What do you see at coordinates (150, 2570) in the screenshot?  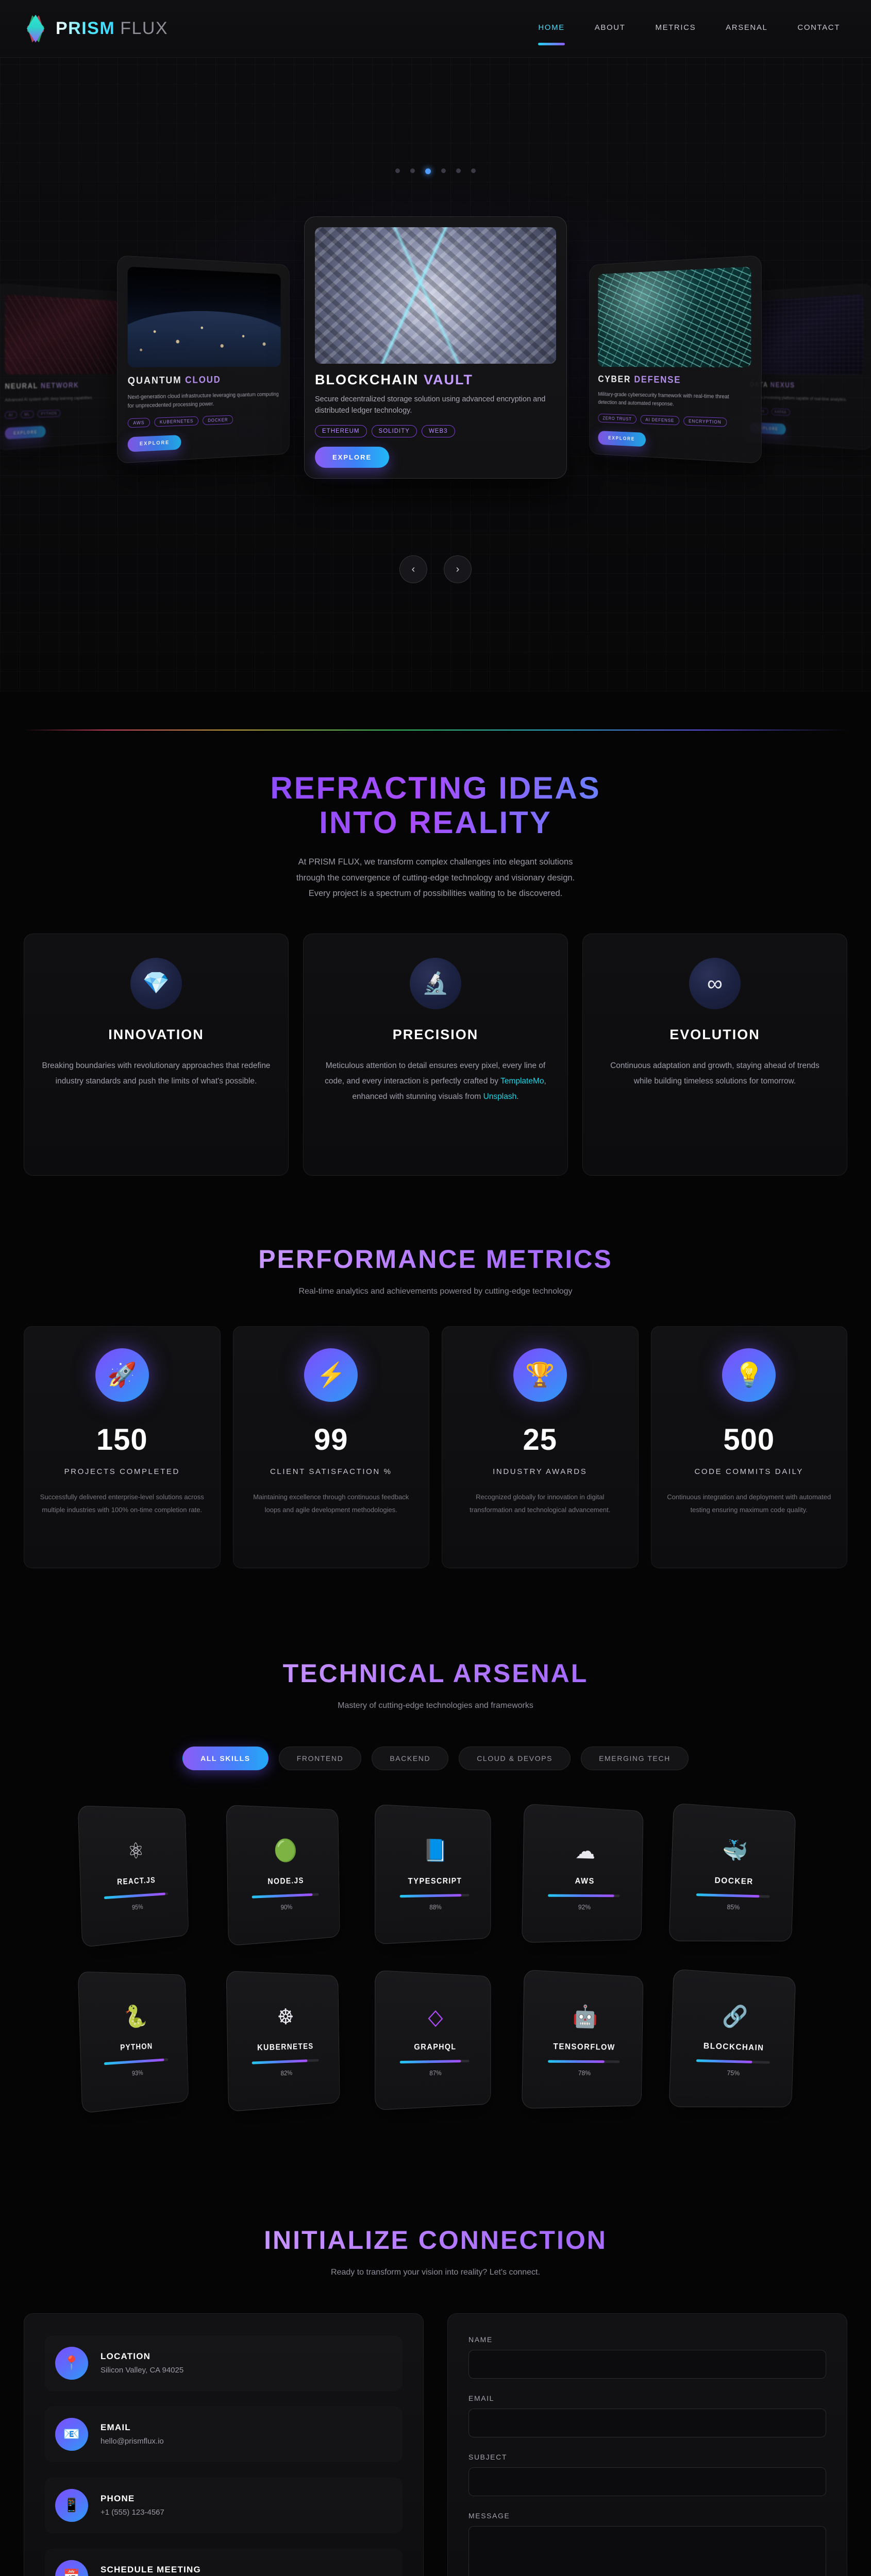 I see `contact-info-title: SCHEDULE MEETING` at bounding box center [150, 2570].